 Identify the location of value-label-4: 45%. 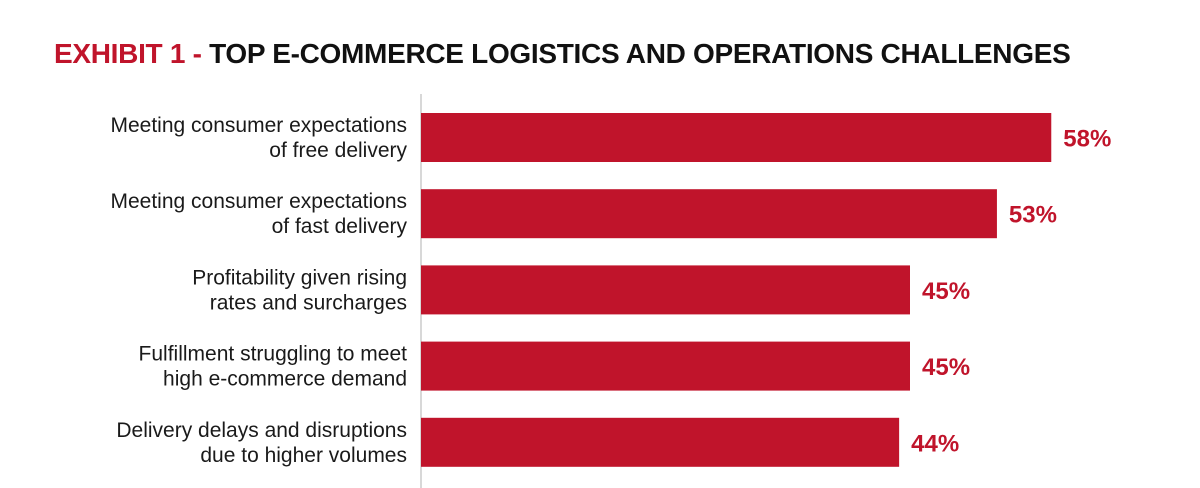
(946, 367).